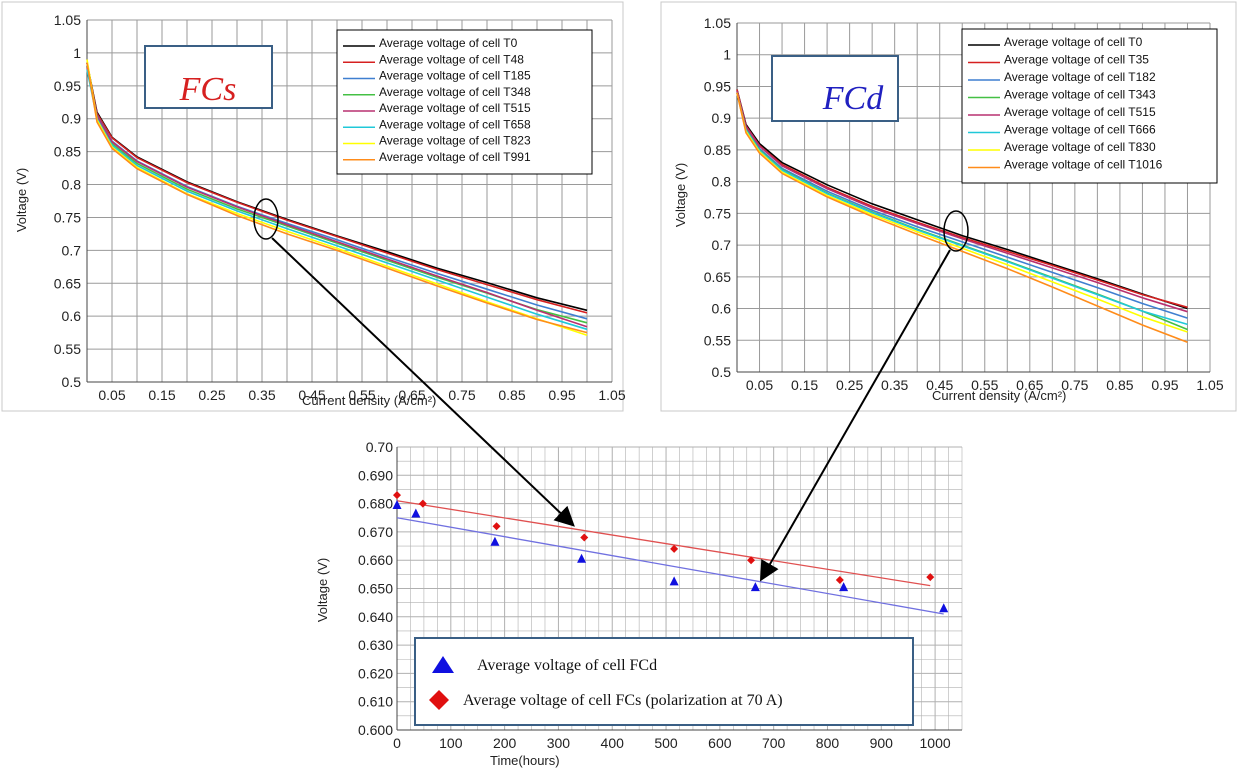  What do you see at coordinates (882, 743) in the screenshot?
I see `x-tick-label: 900` at bounding box center [882, 743].